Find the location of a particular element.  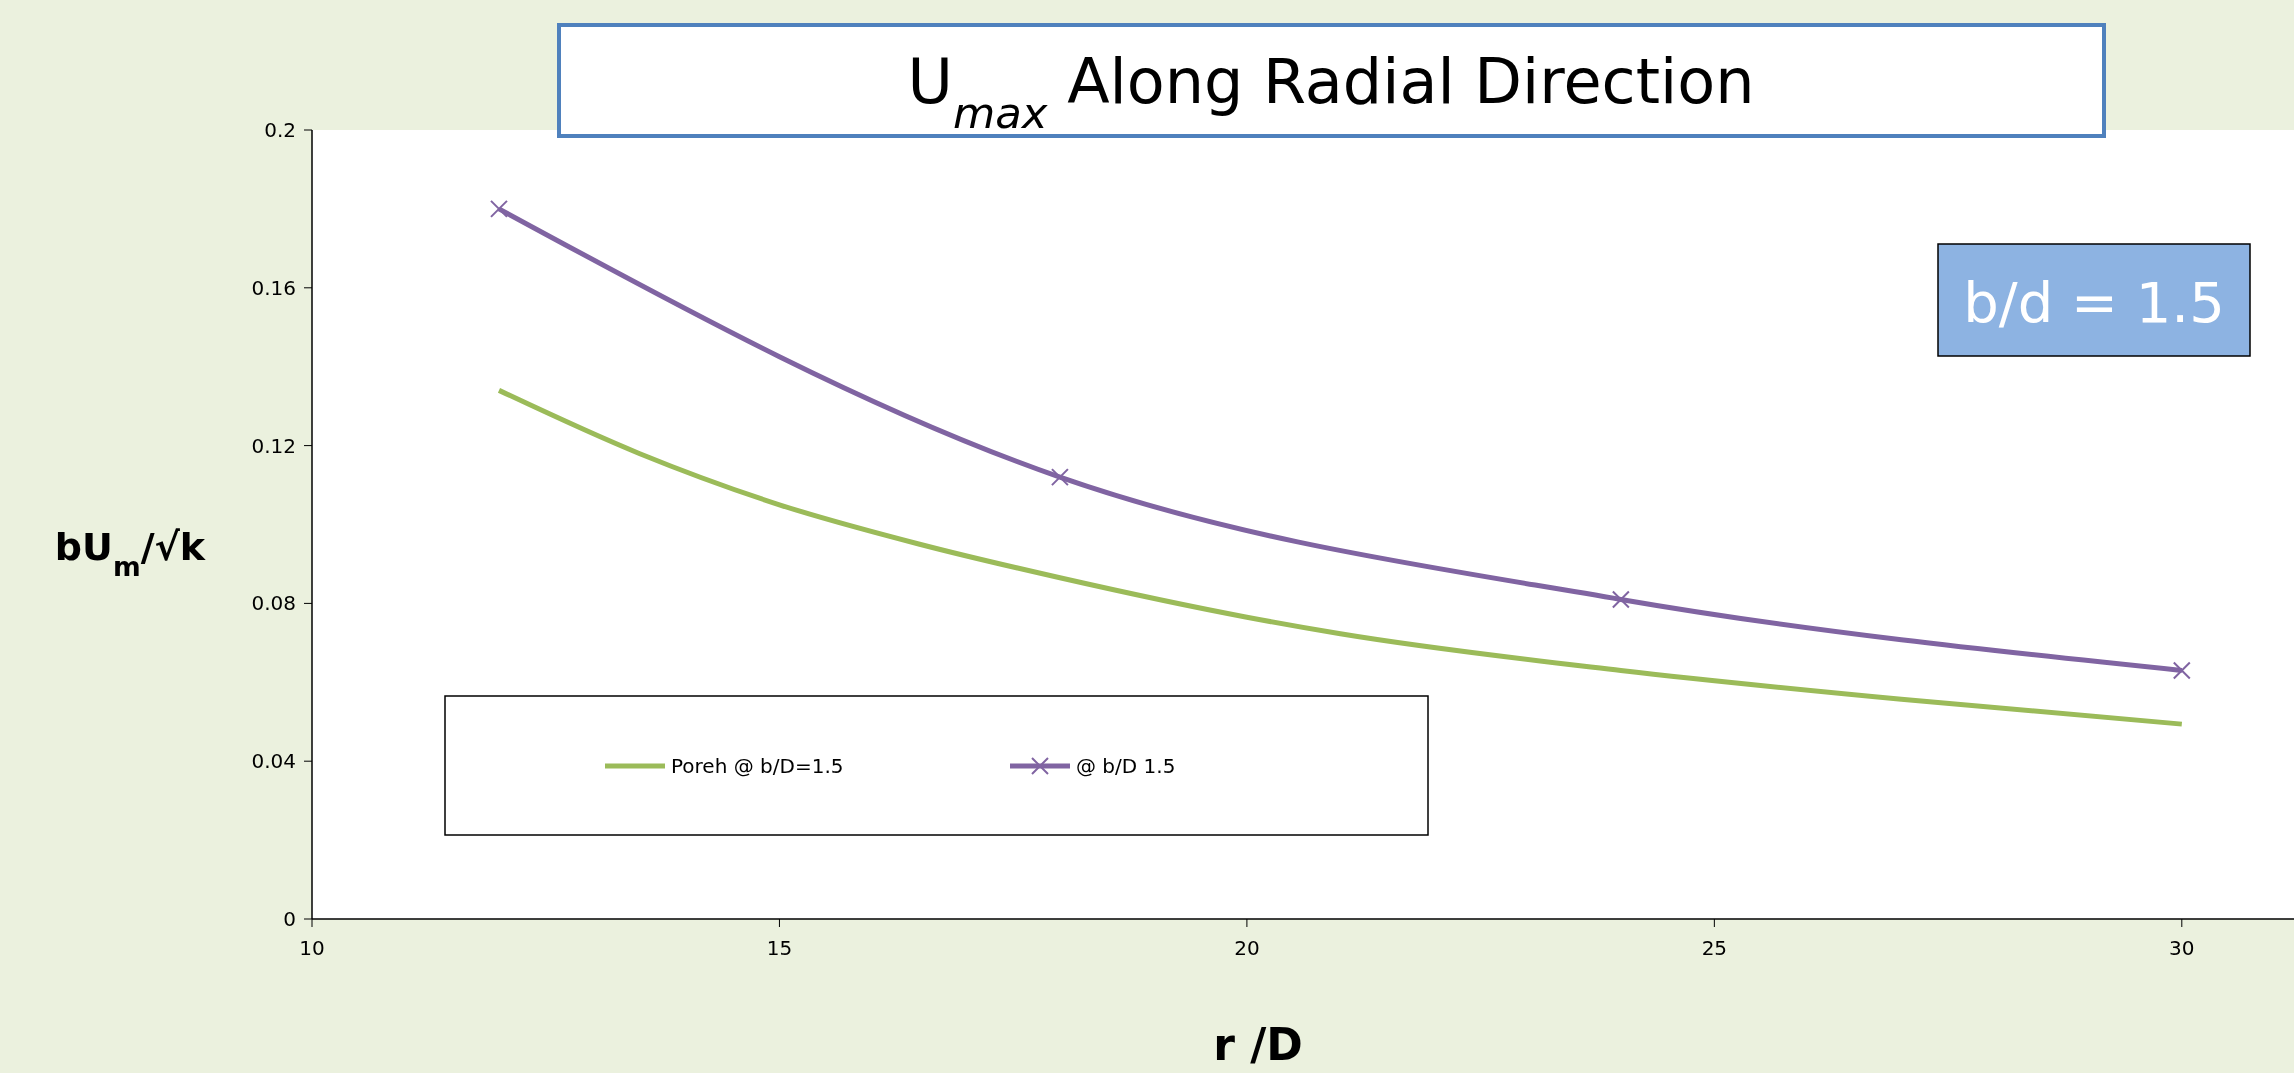

legend-label: @ b/D 1.5 is located at coordinates (1126, 766).